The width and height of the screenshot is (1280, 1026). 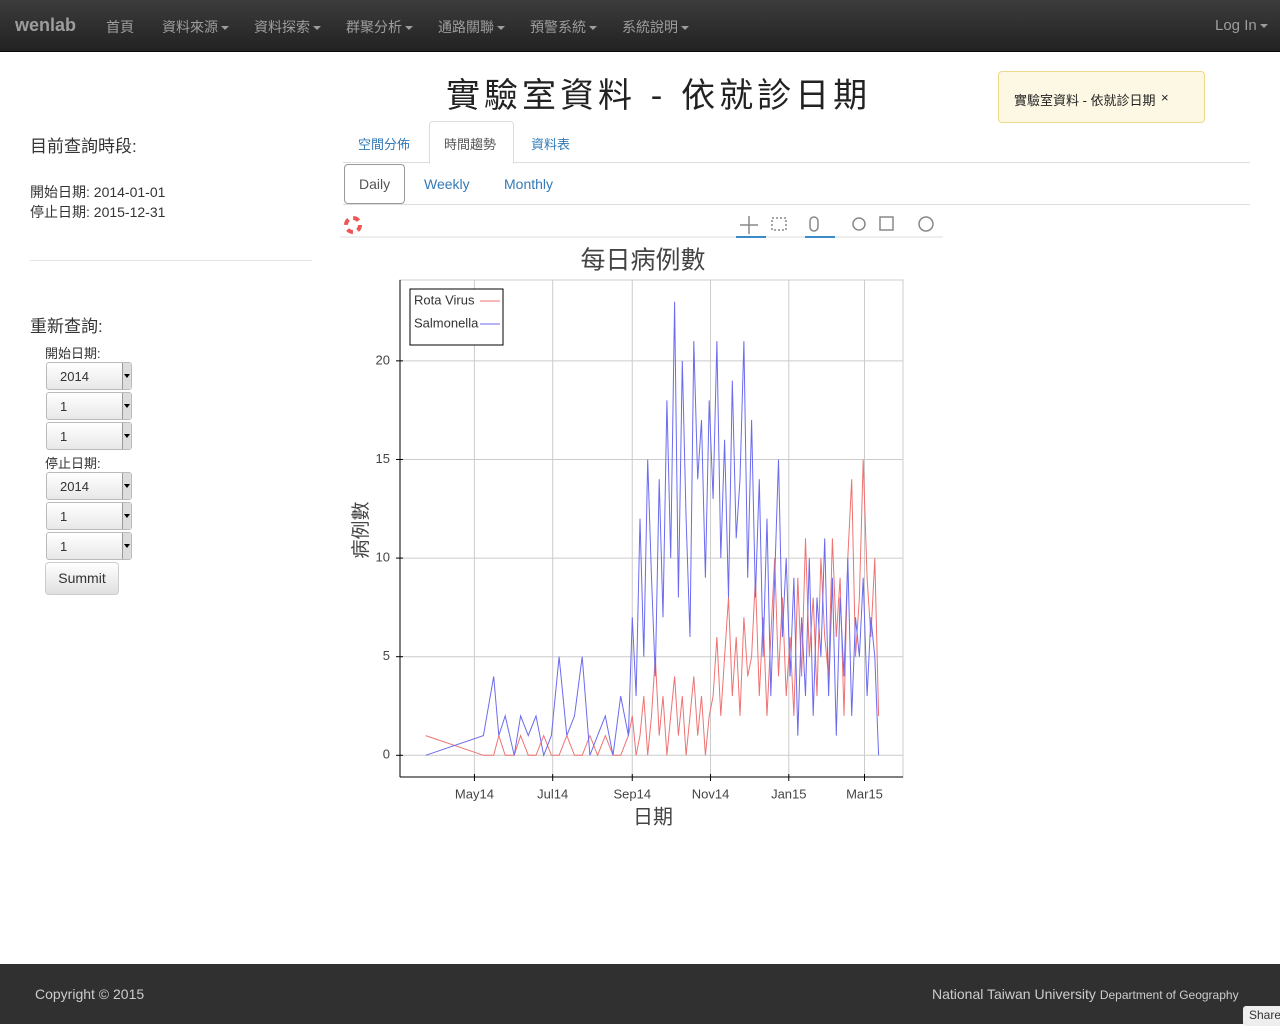 I want to click on x-tick-label: Mar15, so click(x=864, y=793).